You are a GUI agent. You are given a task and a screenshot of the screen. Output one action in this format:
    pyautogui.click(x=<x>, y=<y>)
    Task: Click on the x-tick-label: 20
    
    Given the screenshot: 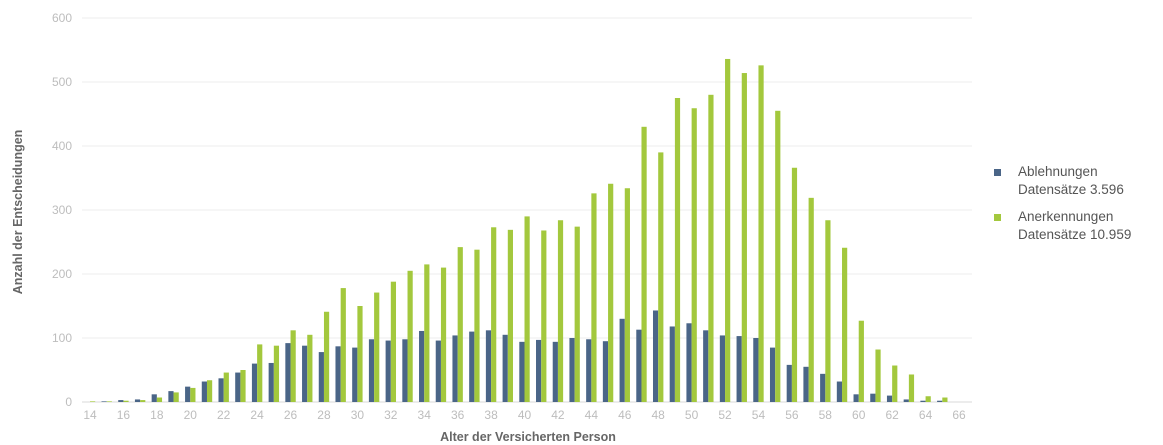 What is the action you would take?
    pyautogui.click(x=191, y=415)
    